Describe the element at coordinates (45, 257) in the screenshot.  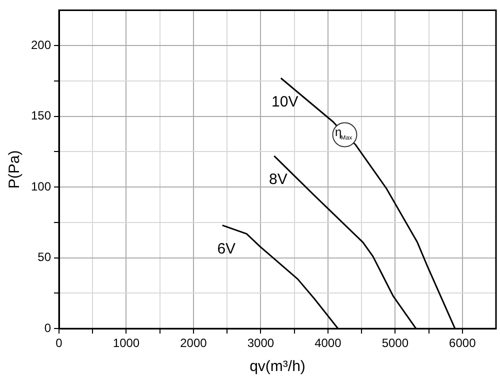
I see `y-tick-label: 50` at that location.